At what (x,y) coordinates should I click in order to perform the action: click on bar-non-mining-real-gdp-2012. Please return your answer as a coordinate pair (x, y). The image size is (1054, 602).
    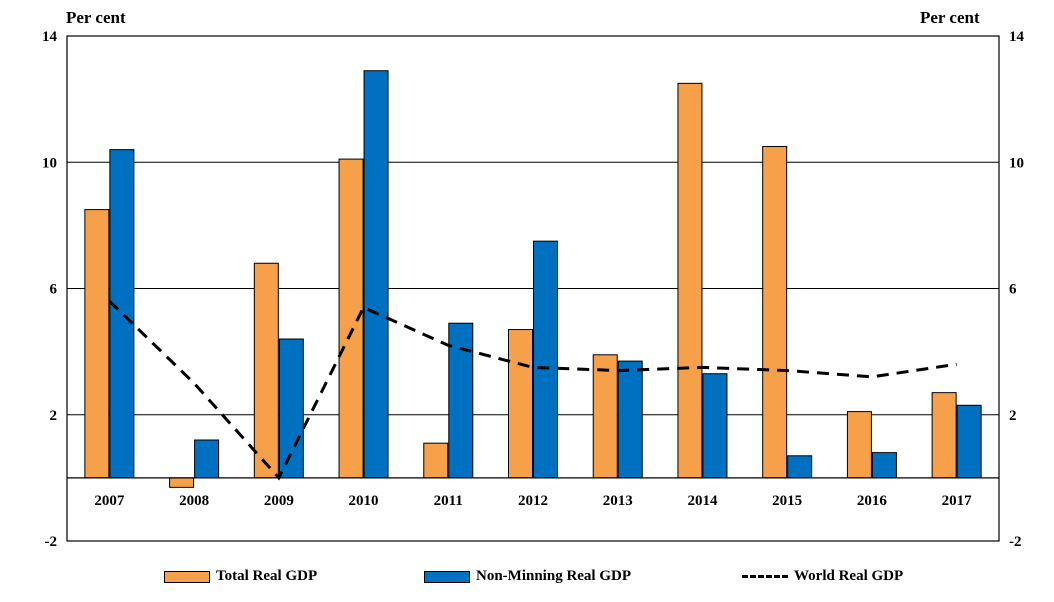
    Looking at the image, I should click on (545, 359).